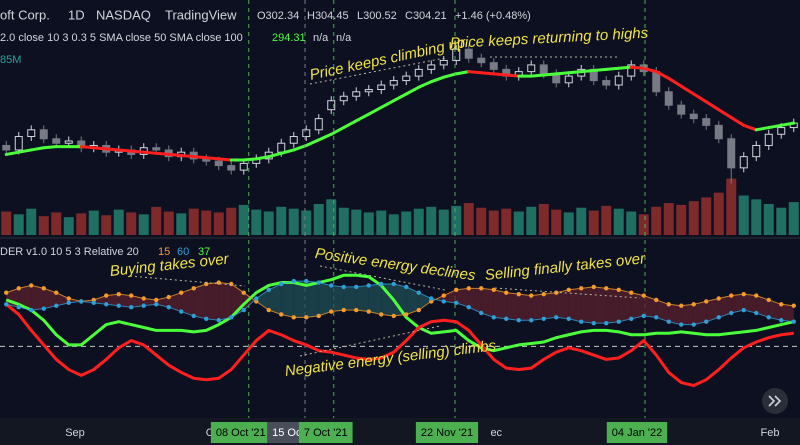  What do you see at coordinates (770, 433) in the screenshot?
I see `x-tick-label: Feb` at bounding box center [770, 433].